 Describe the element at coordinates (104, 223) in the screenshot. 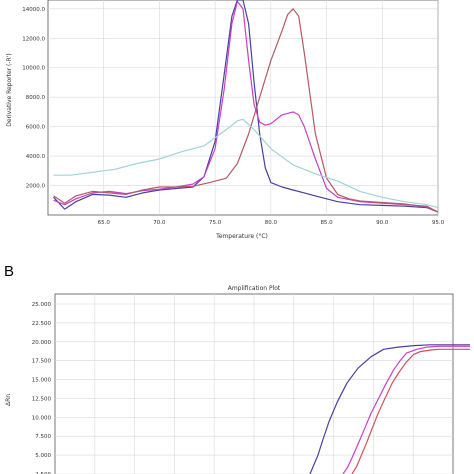

I see `melt-x-tick-label: 65.0` at that location.